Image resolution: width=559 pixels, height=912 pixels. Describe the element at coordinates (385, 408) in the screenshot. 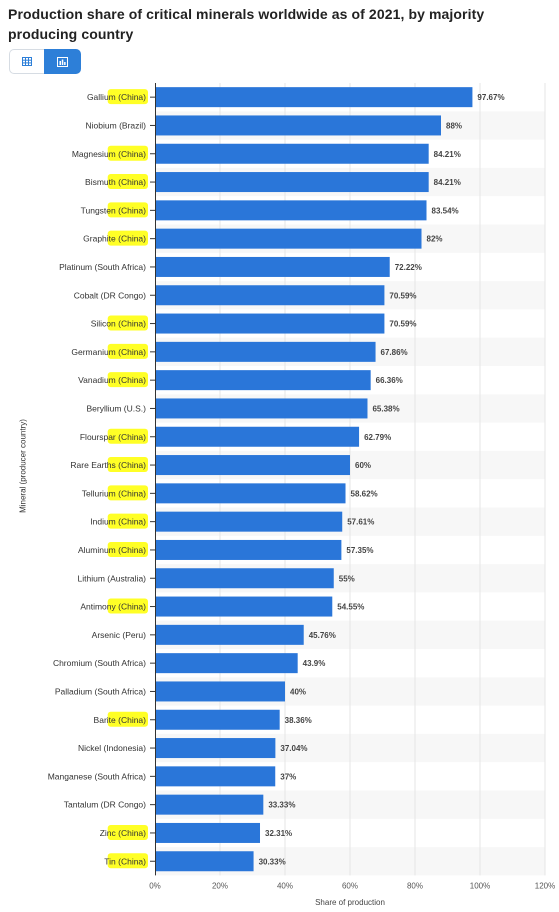

I see `value-label: 65.38%` at that location.